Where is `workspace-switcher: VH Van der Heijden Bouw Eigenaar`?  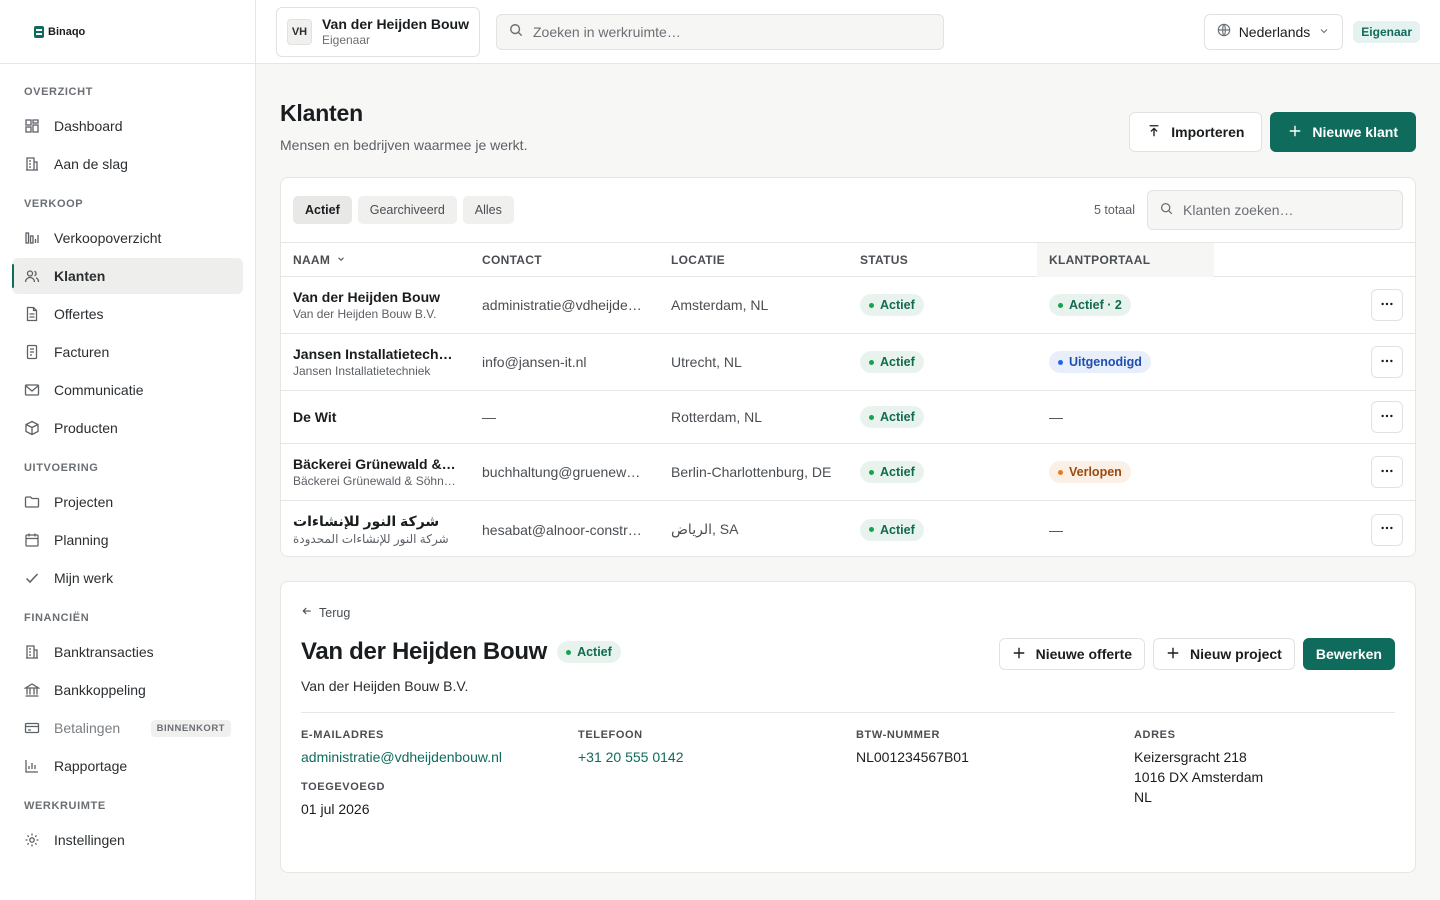
workspace-switcher: VH Van der Heijden Bouw Eigenaar is located at coordinates (378, 31).